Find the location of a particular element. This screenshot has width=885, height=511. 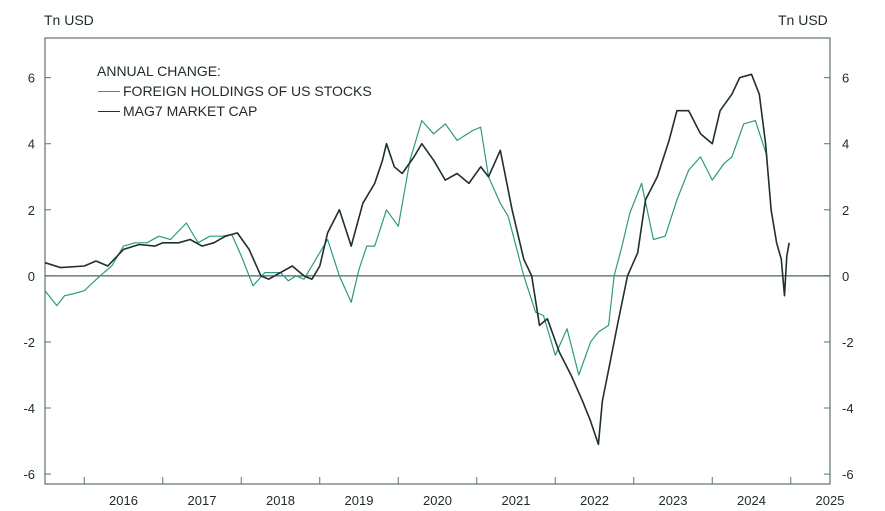

y-tick-label-left: 6 is located at coordinates (31, 78).